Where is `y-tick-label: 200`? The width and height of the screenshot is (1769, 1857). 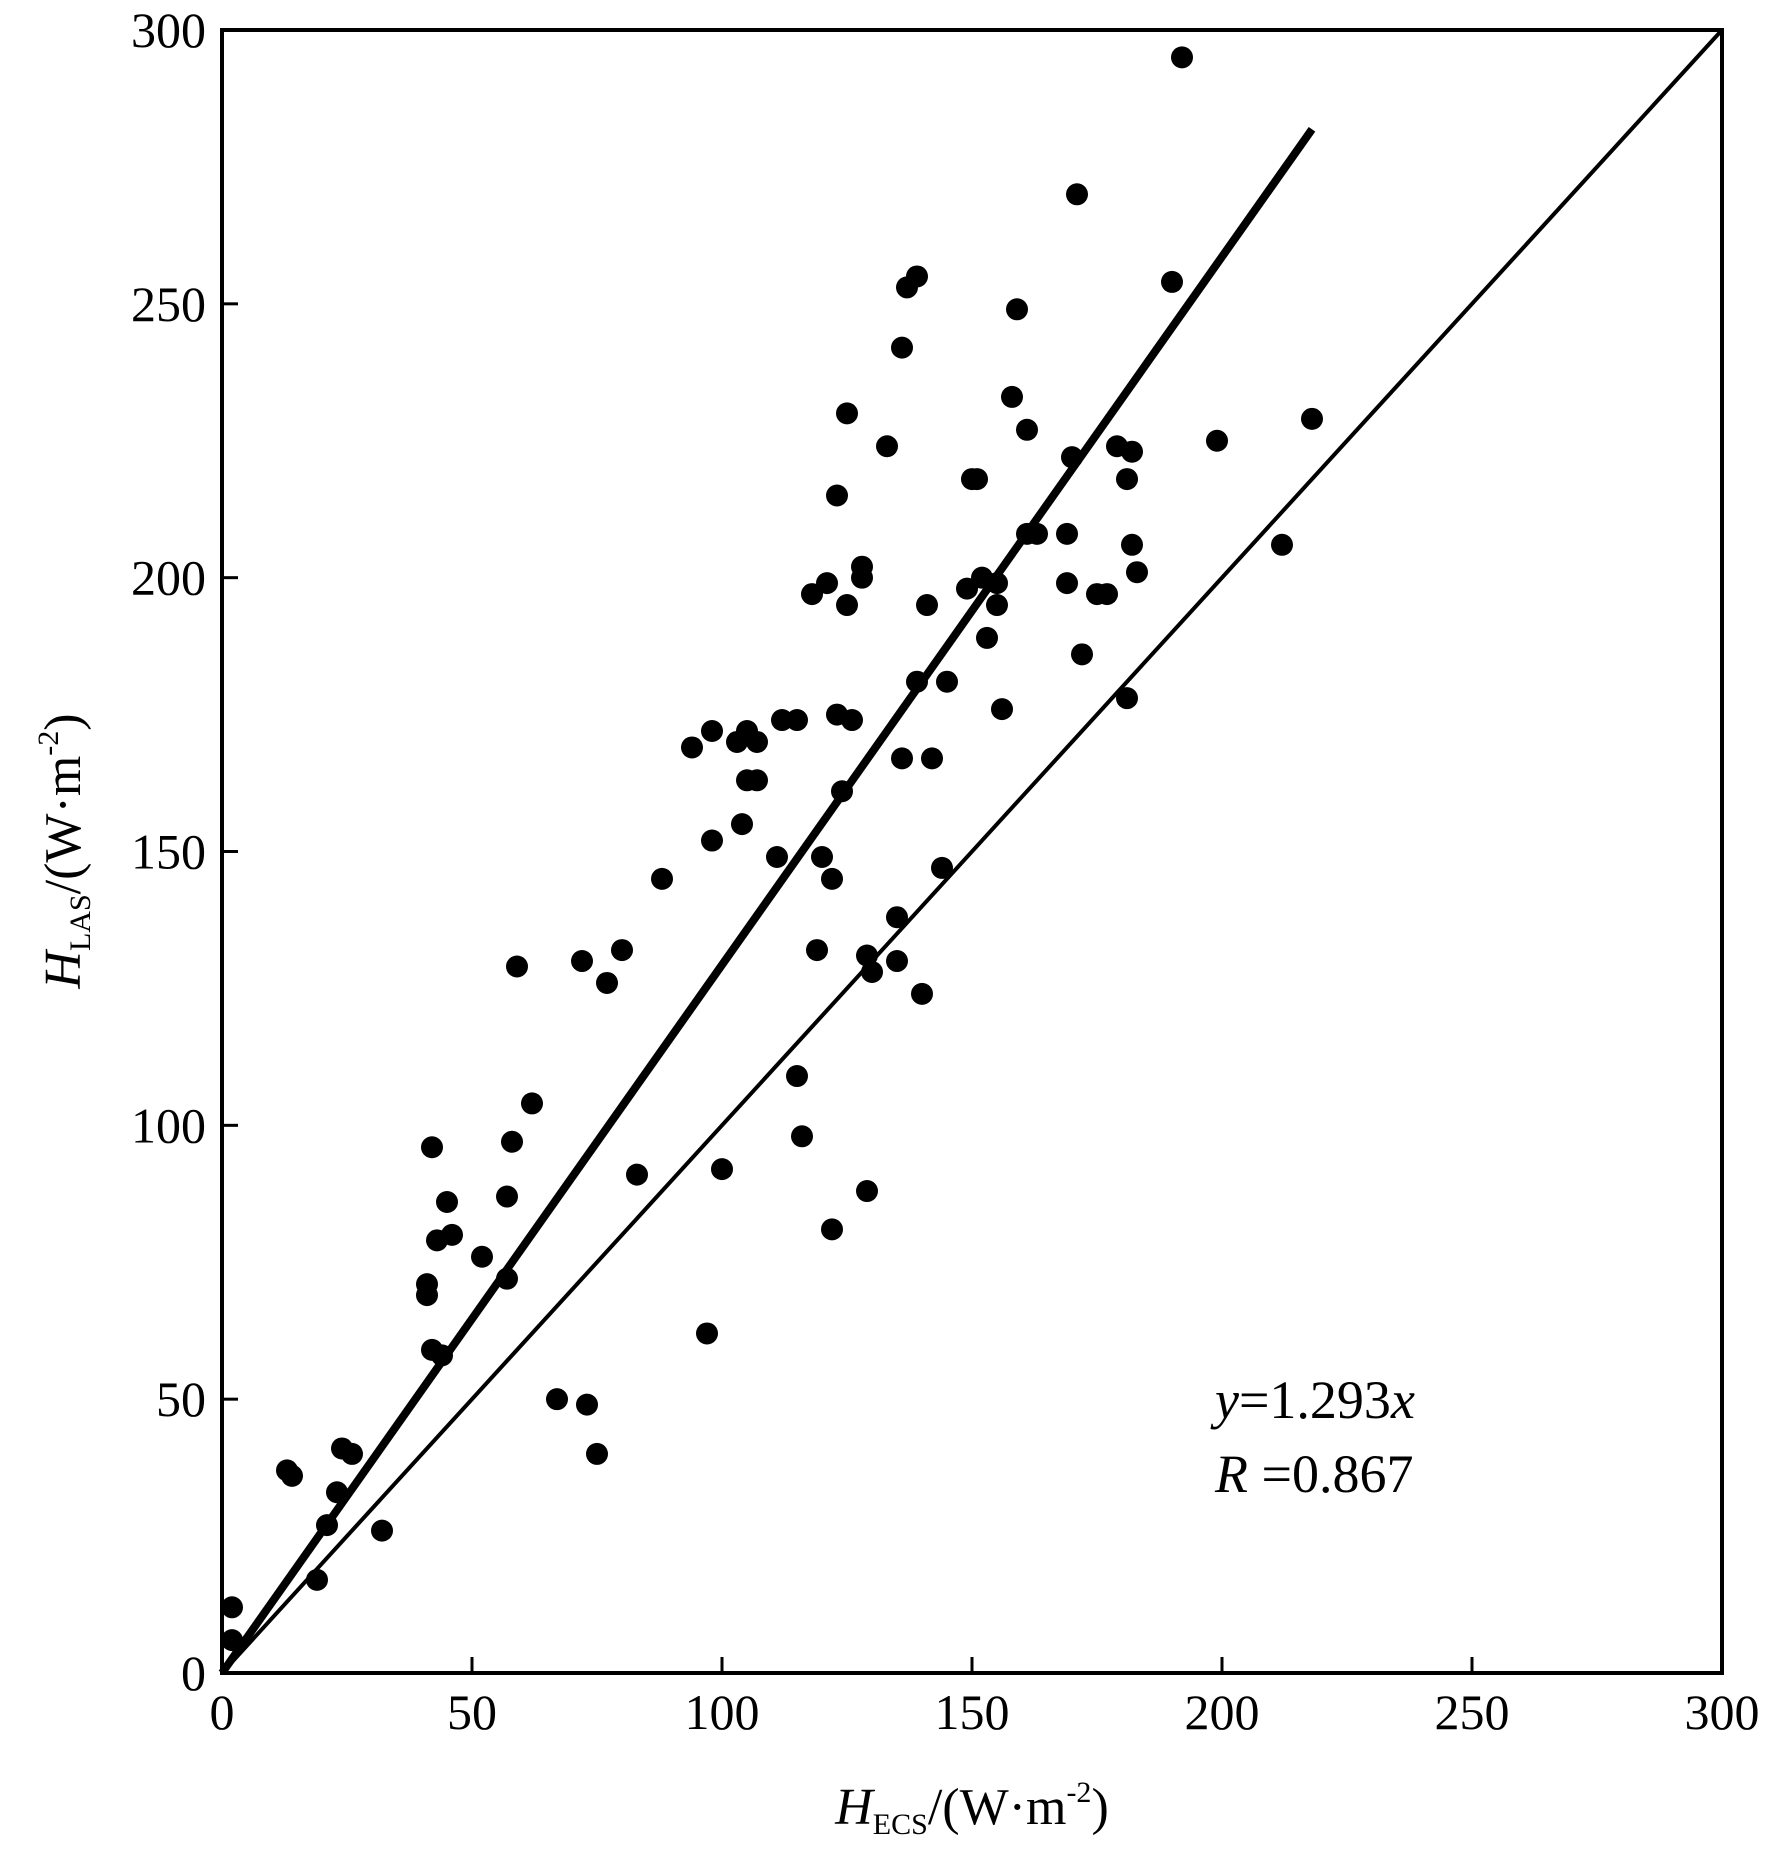
y-tick-label: 200 is located at coordinates (168, 578).